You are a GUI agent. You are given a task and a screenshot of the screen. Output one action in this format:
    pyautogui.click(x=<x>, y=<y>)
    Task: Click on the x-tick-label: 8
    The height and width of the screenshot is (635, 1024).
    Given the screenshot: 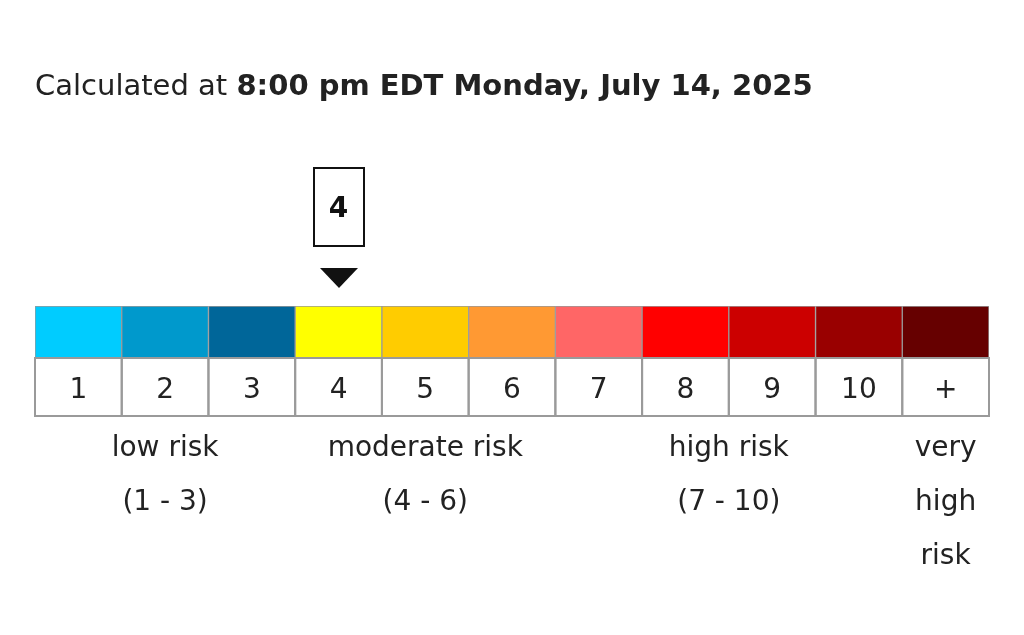 What is the action you would take?
    pyautogui.click(x=685, y=389)
    